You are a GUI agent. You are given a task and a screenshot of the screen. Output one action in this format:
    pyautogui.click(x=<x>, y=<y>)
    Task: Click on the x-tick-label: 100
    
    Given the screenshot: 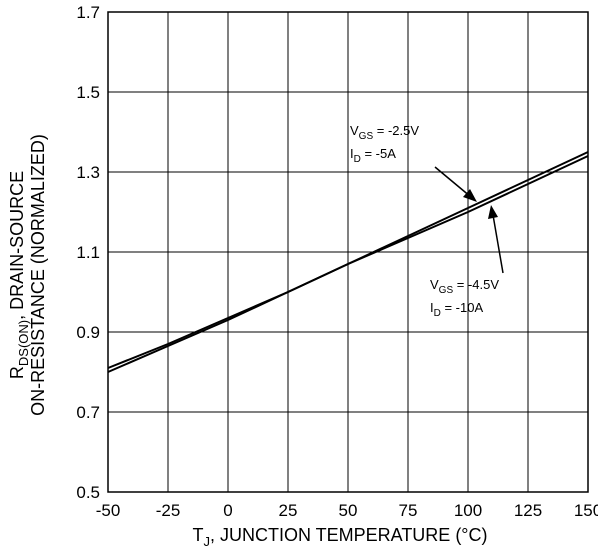 What is the action you would take?
    pyautogui.click(x=468, y=510)
    